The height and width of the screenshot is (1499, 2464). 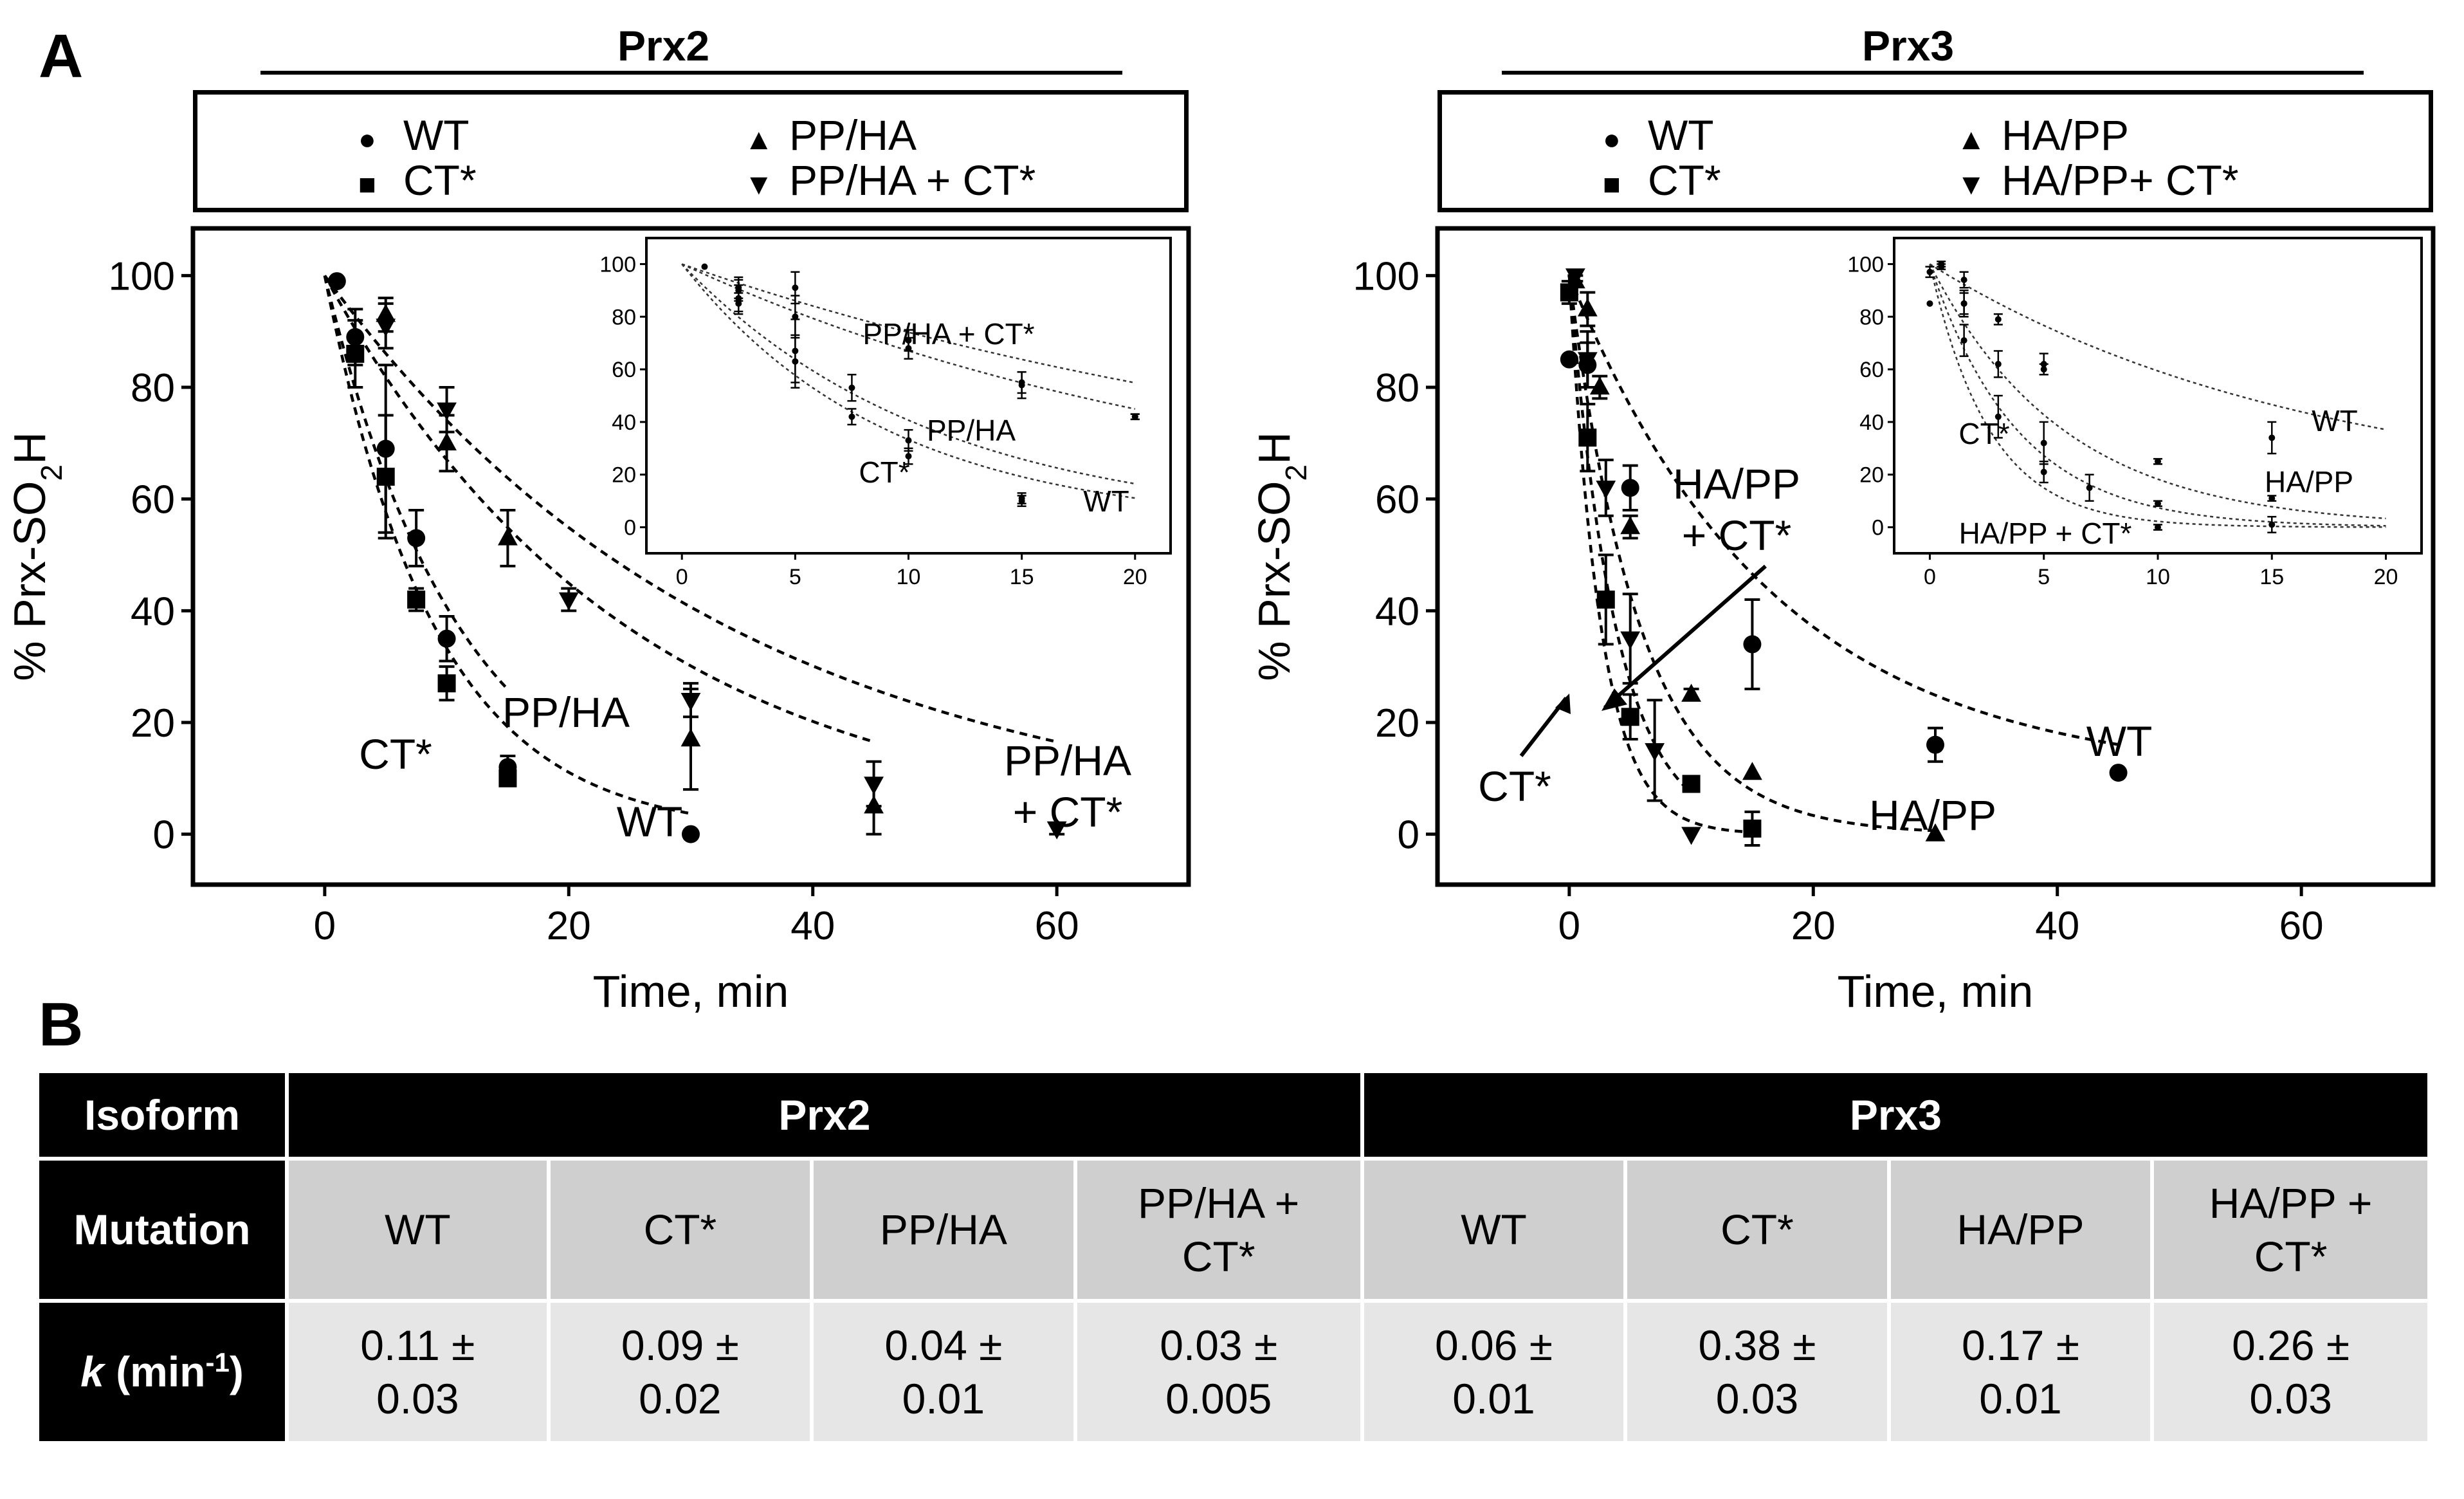 I want to click on mutation-cell: CT*, so click(x=1757, y=1230).